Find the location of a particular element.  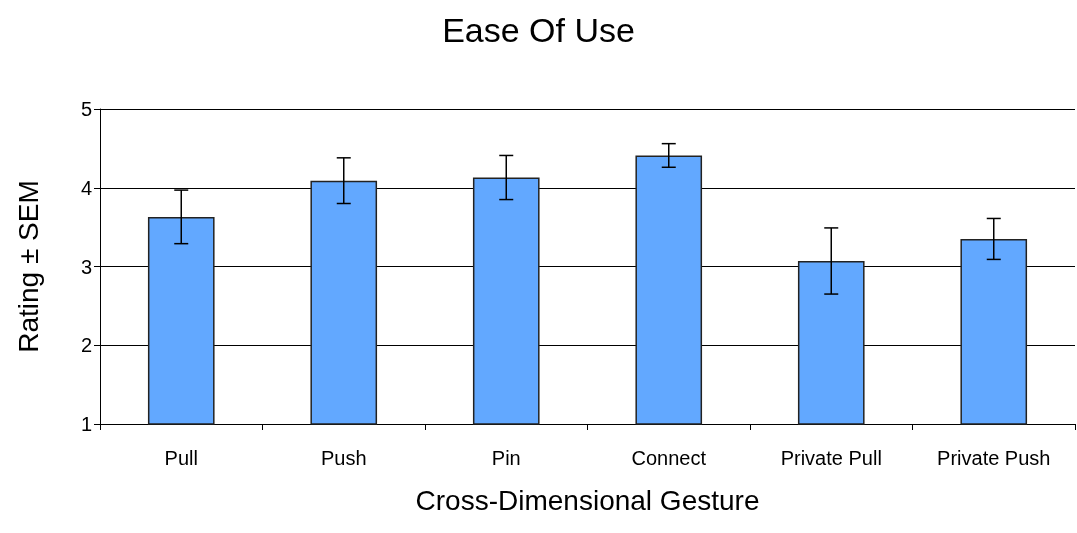

y-tick-label: 2 is located at coordinates (86, 345).